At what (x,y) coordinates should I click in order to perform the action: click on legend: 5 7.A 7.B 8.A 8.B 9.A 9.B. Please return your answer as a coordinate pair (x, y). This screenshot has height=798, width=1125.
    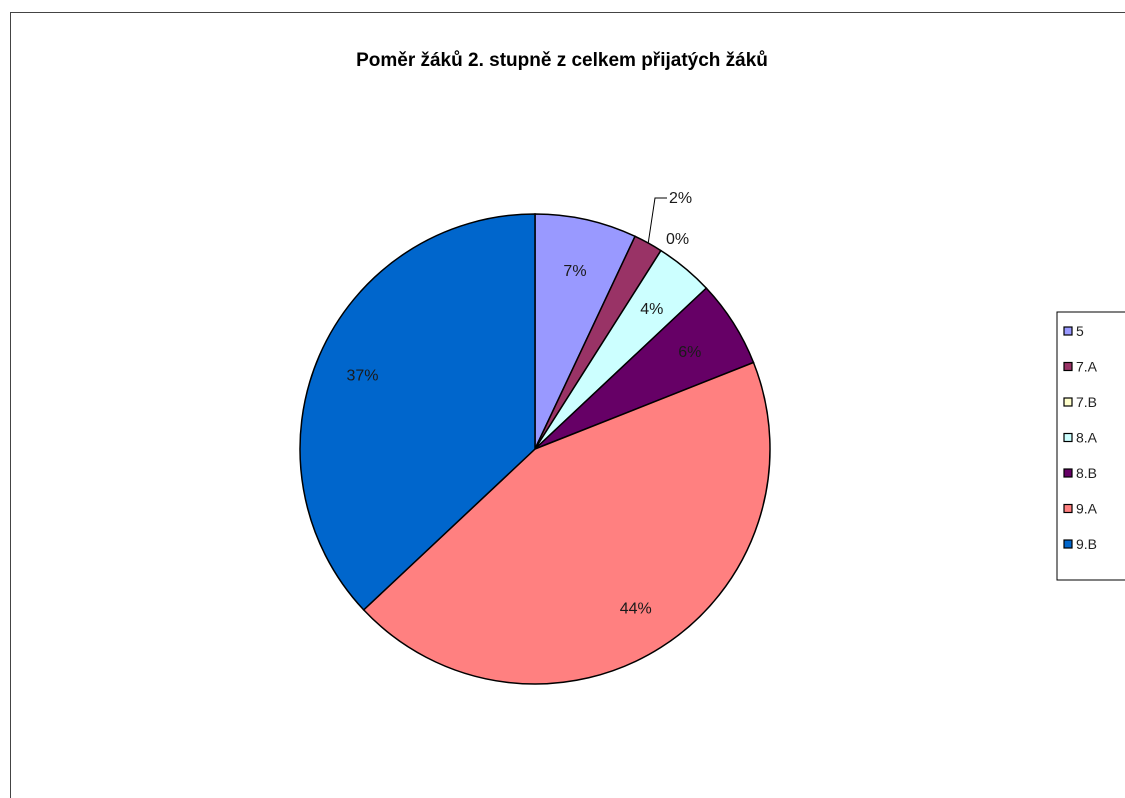
    Looking at the image, I should click on (1090, 446).